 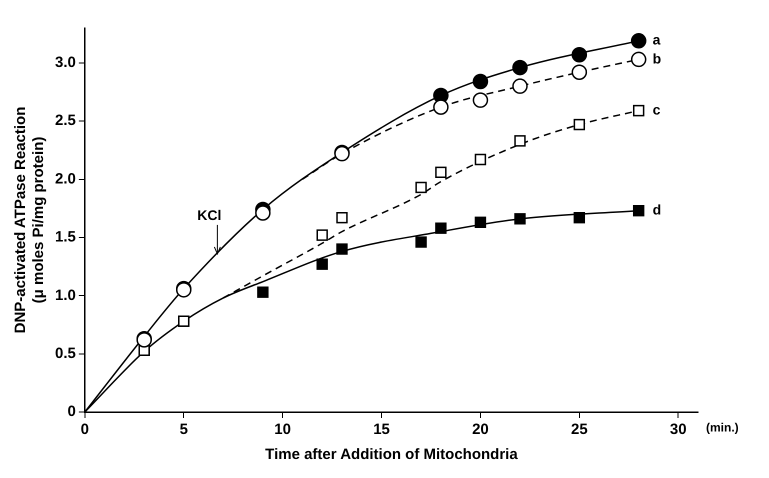 I want to click on series-label: b, so click(x=657, y=58).